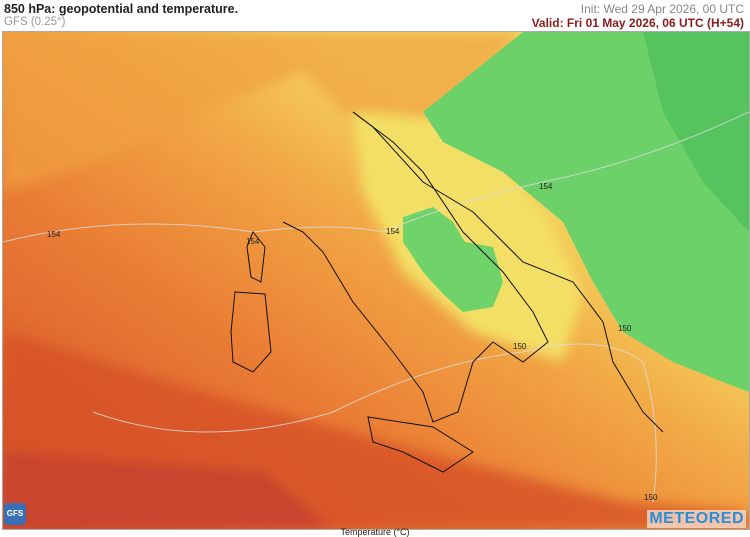 The image size is (750, 537). I want to click on model-label: GFS (0.25°), so click(35, 22).